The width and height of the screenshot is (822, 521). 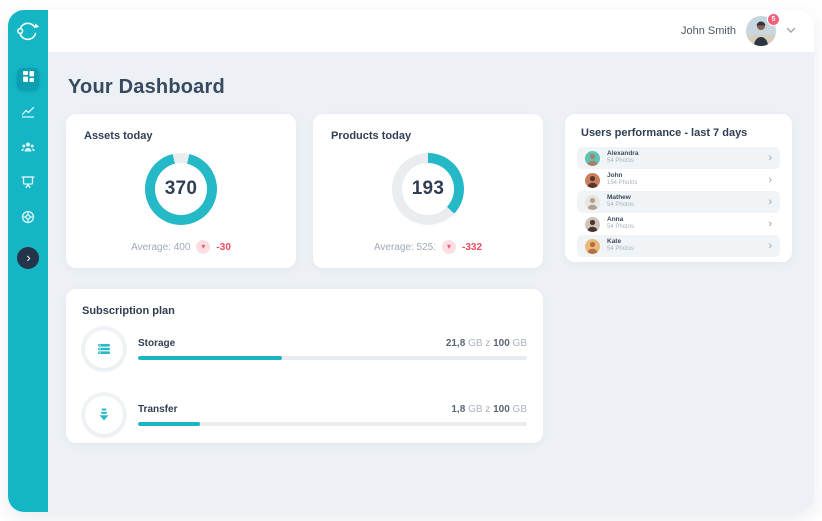 I want to click on top-header: John Smith 5, so click(x=431, y=31).